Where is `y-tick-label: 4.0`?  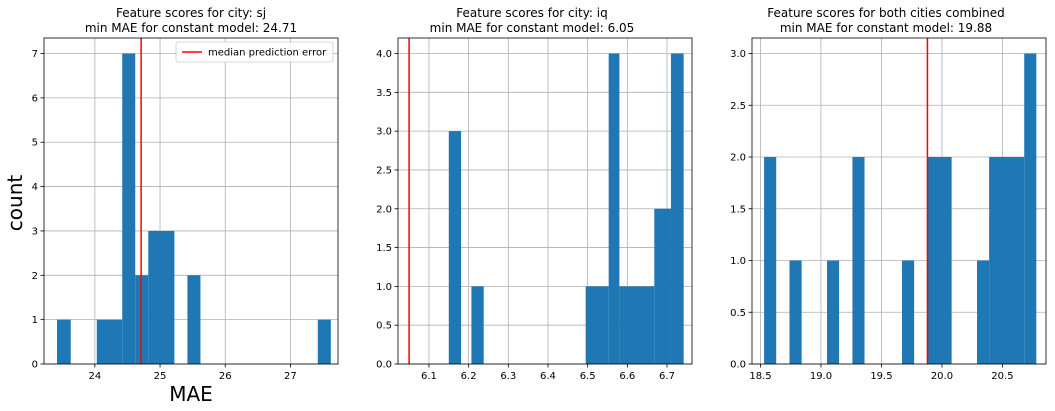
y-tick-label: 4.0 is located at coordinates (384, 54).